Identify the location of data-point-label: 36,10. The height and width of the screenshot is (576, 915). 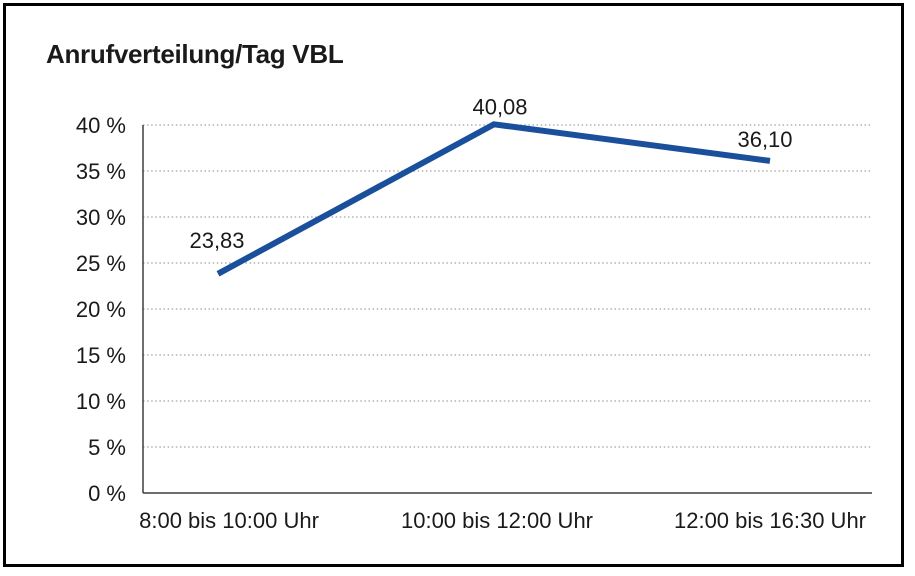
(764, 139).